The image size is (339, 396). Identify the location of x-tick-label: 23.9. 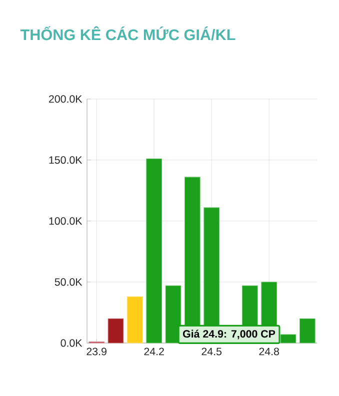
(96, 352).